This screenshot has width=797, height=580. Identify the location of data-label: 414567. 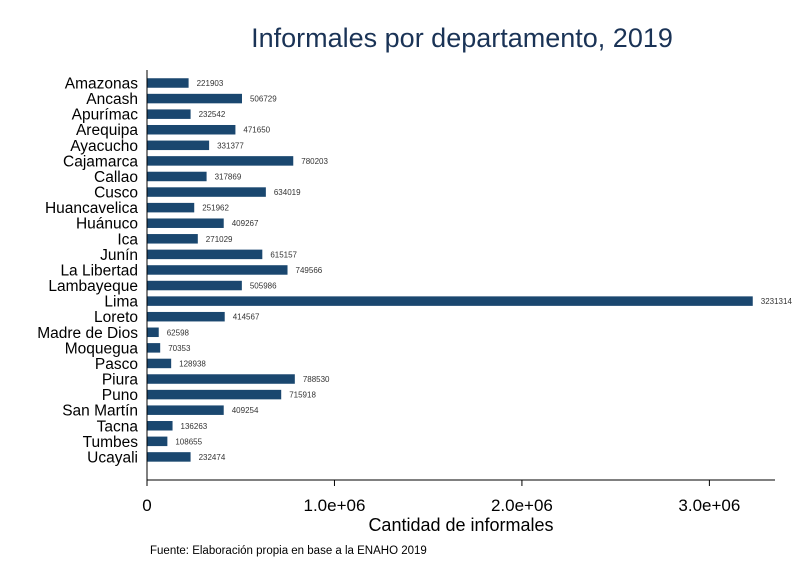
(246, 317).